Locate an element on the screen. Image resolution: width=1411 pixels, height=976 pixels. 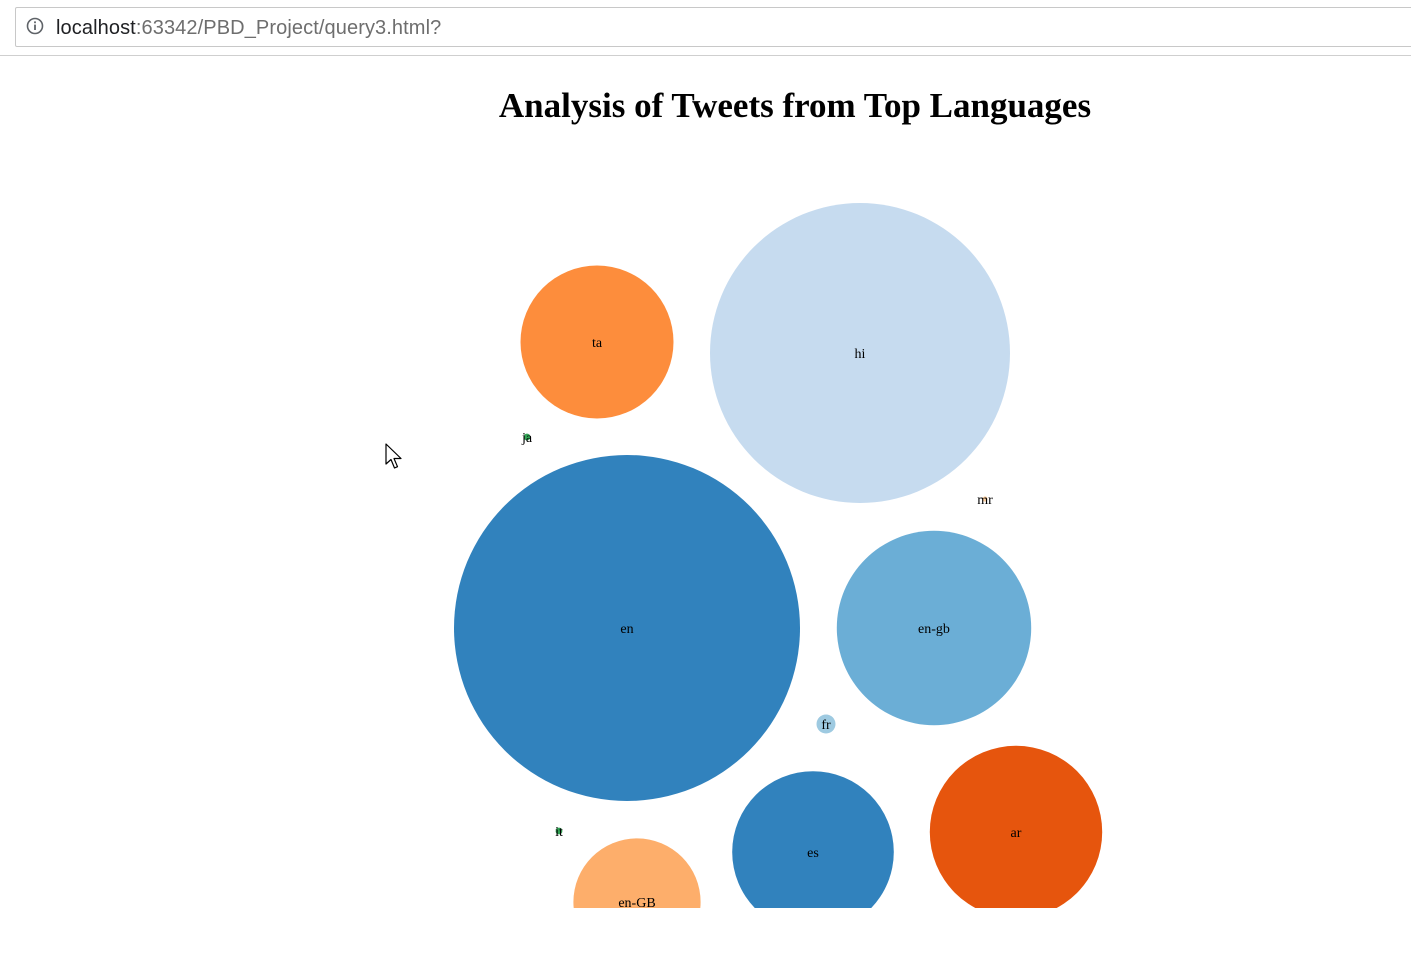
bubble-label: ja is located at coordinates (527, 438).